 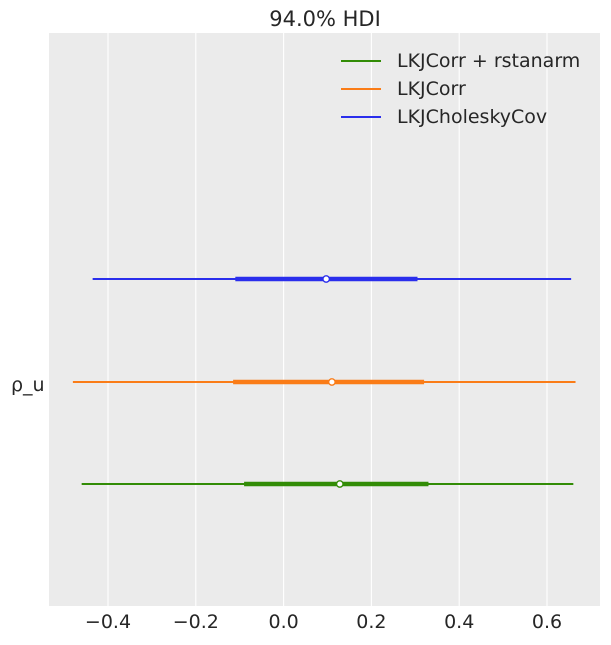 What do you see at coordinates (28, 385) in the screenshot?
I see `y-variable-label: ρ_u` at bounding box center [28, 385].